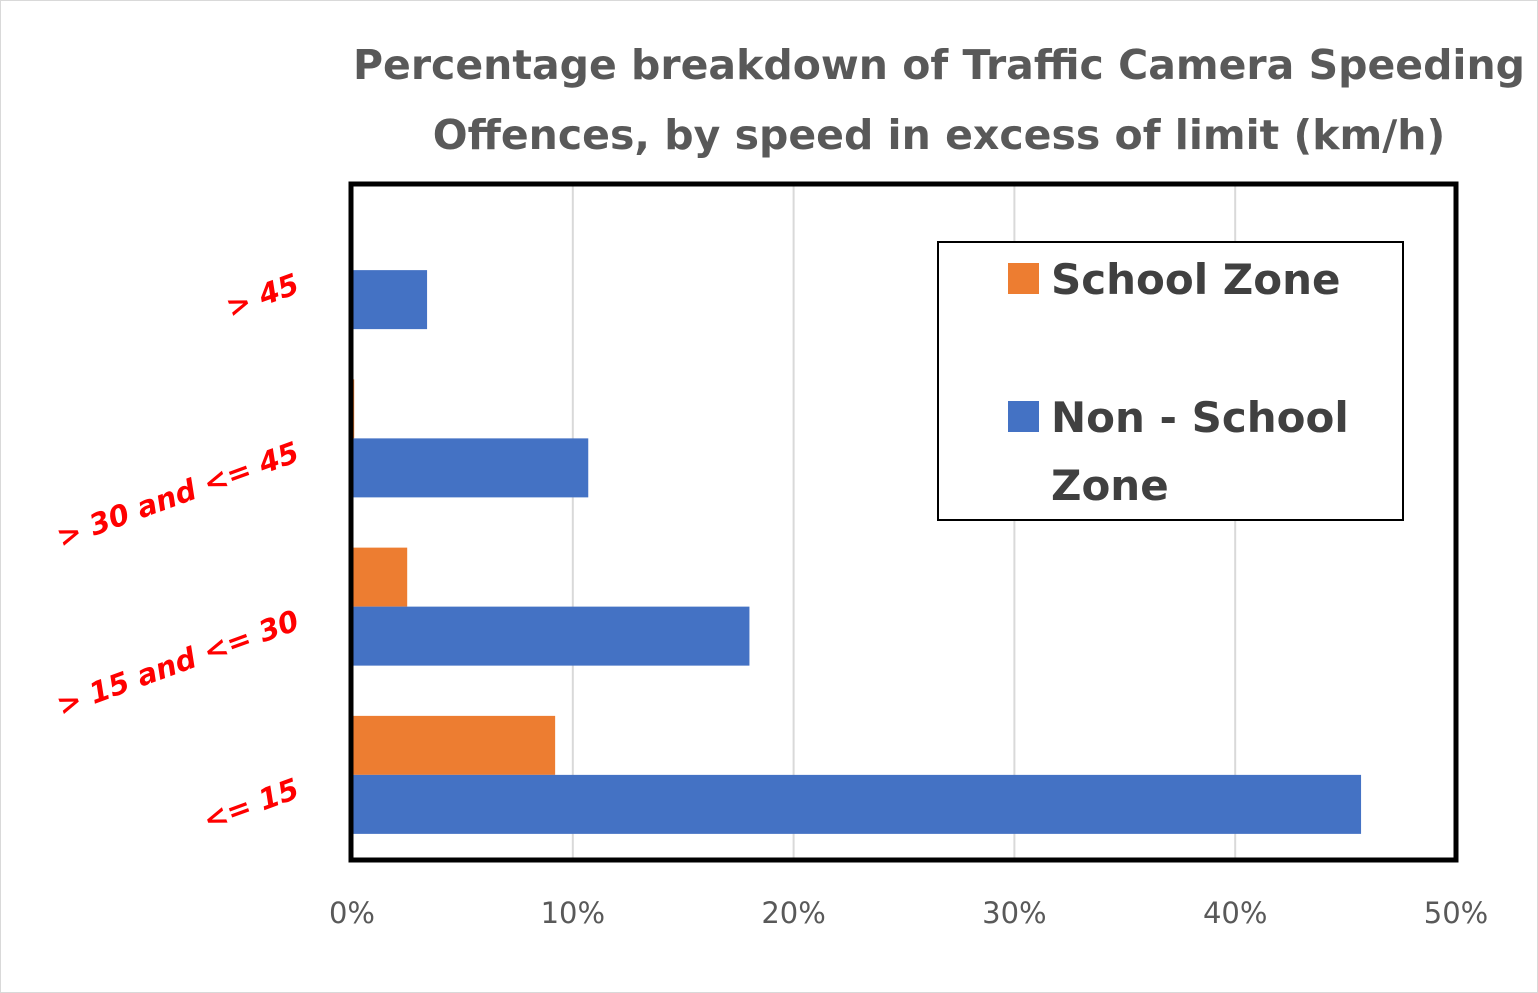  What do you see at coordinates (793, 913) in the screenshot?
I see `x-tick-label: 20%` at bounding box center [793, 913].